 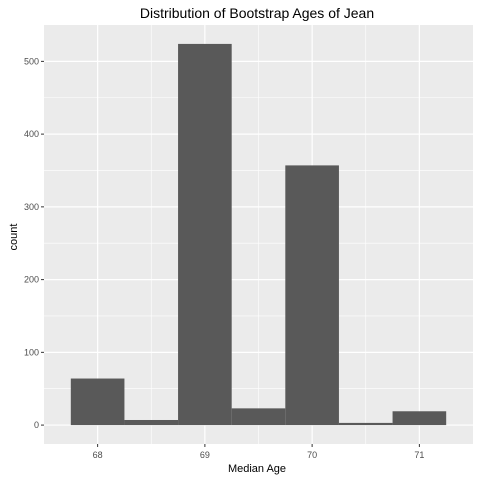 I want to click on y-tick-label: 100, so click(x=31, y=352).